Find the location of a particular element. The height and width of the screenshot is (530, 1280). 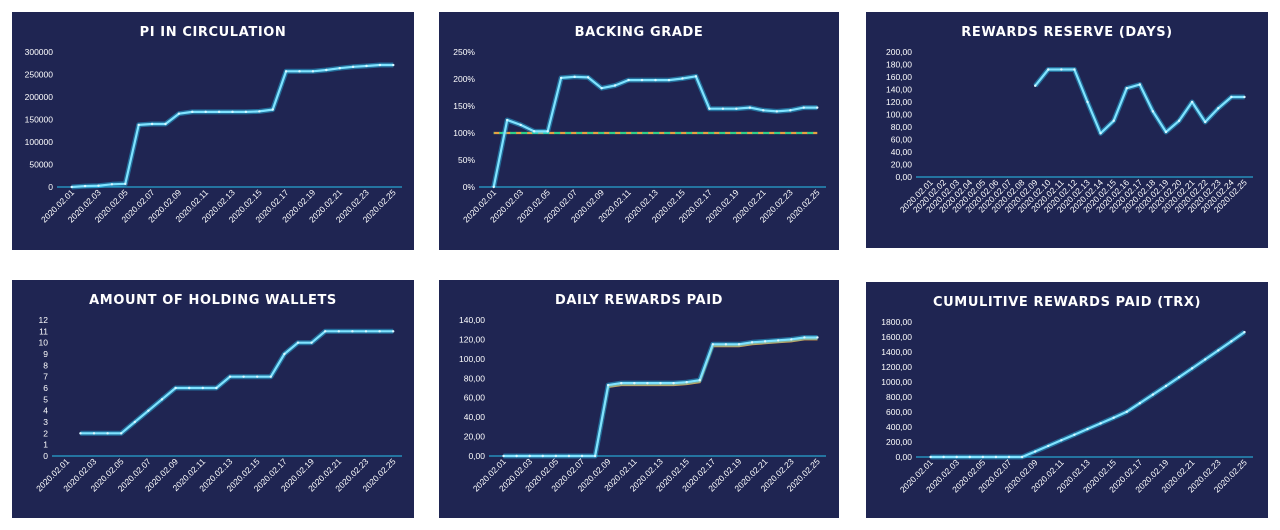

y-tick-label: 2 is located at coordinates (45, 433).